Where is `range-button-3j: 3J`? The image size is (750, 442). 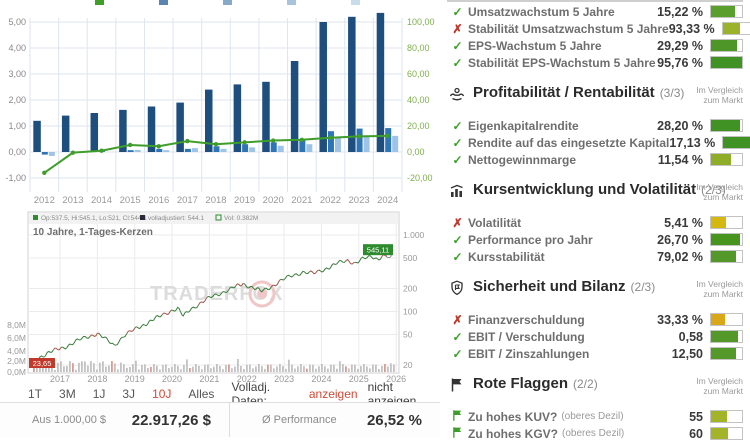 range-button-3j: 3J is located at coordinates (129, 394).